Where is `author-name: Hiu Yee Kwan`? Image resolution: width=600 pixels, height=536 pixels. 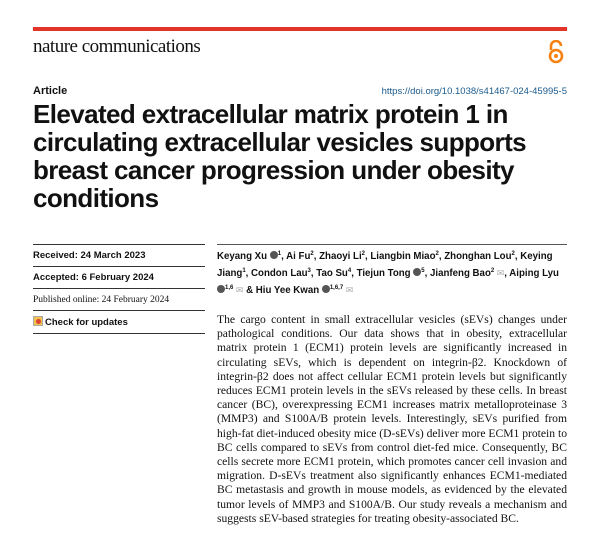
author-name: Hiu Yee Kwan is located at coordinates (287, 290).